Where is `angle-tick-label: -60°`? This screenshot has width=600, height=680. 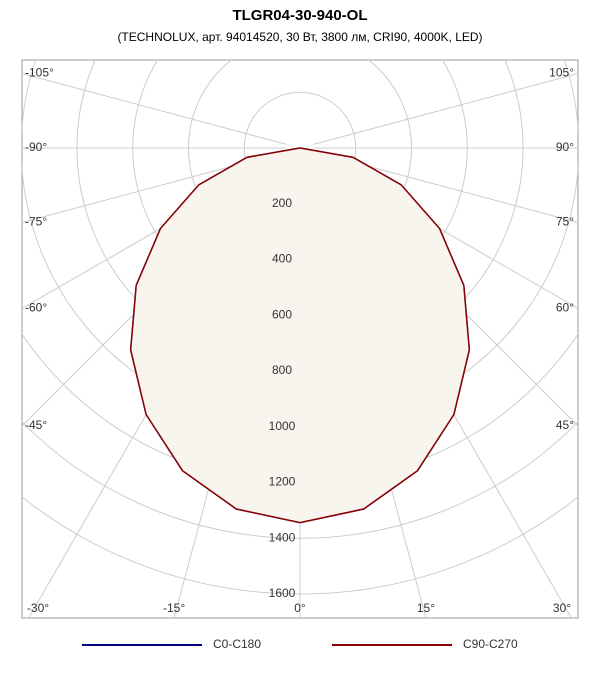 angle-tick-label: -60° is located at coordinates (36, 308).